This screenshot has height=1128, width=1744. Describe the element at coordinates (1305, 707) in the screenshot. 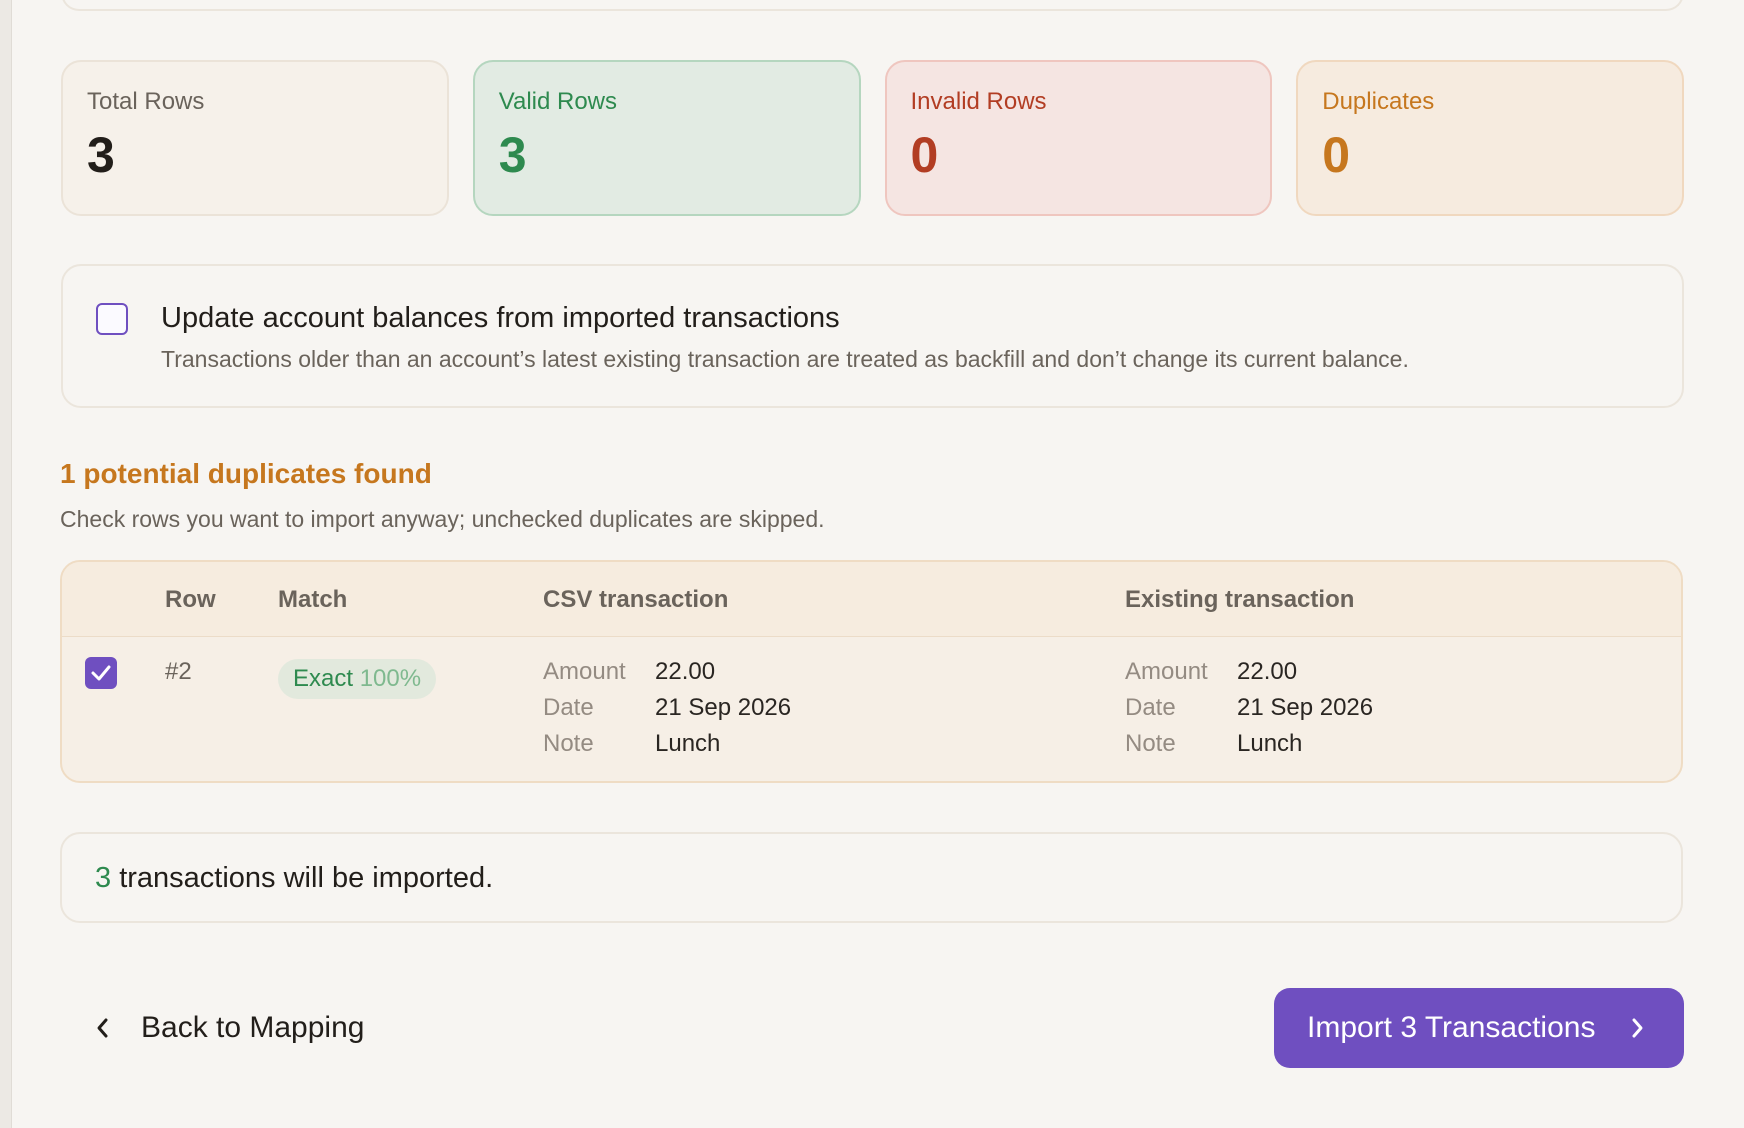

I see `existing-date-value: 21 Sep 2026` at that location.